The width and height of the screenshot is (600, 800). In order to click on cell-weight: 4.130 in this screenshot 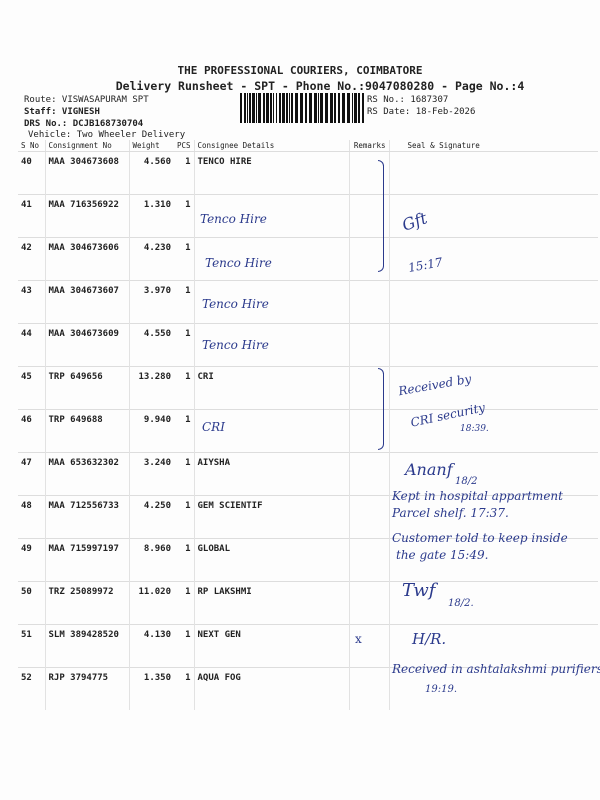, I will do `click(151, 646)`.